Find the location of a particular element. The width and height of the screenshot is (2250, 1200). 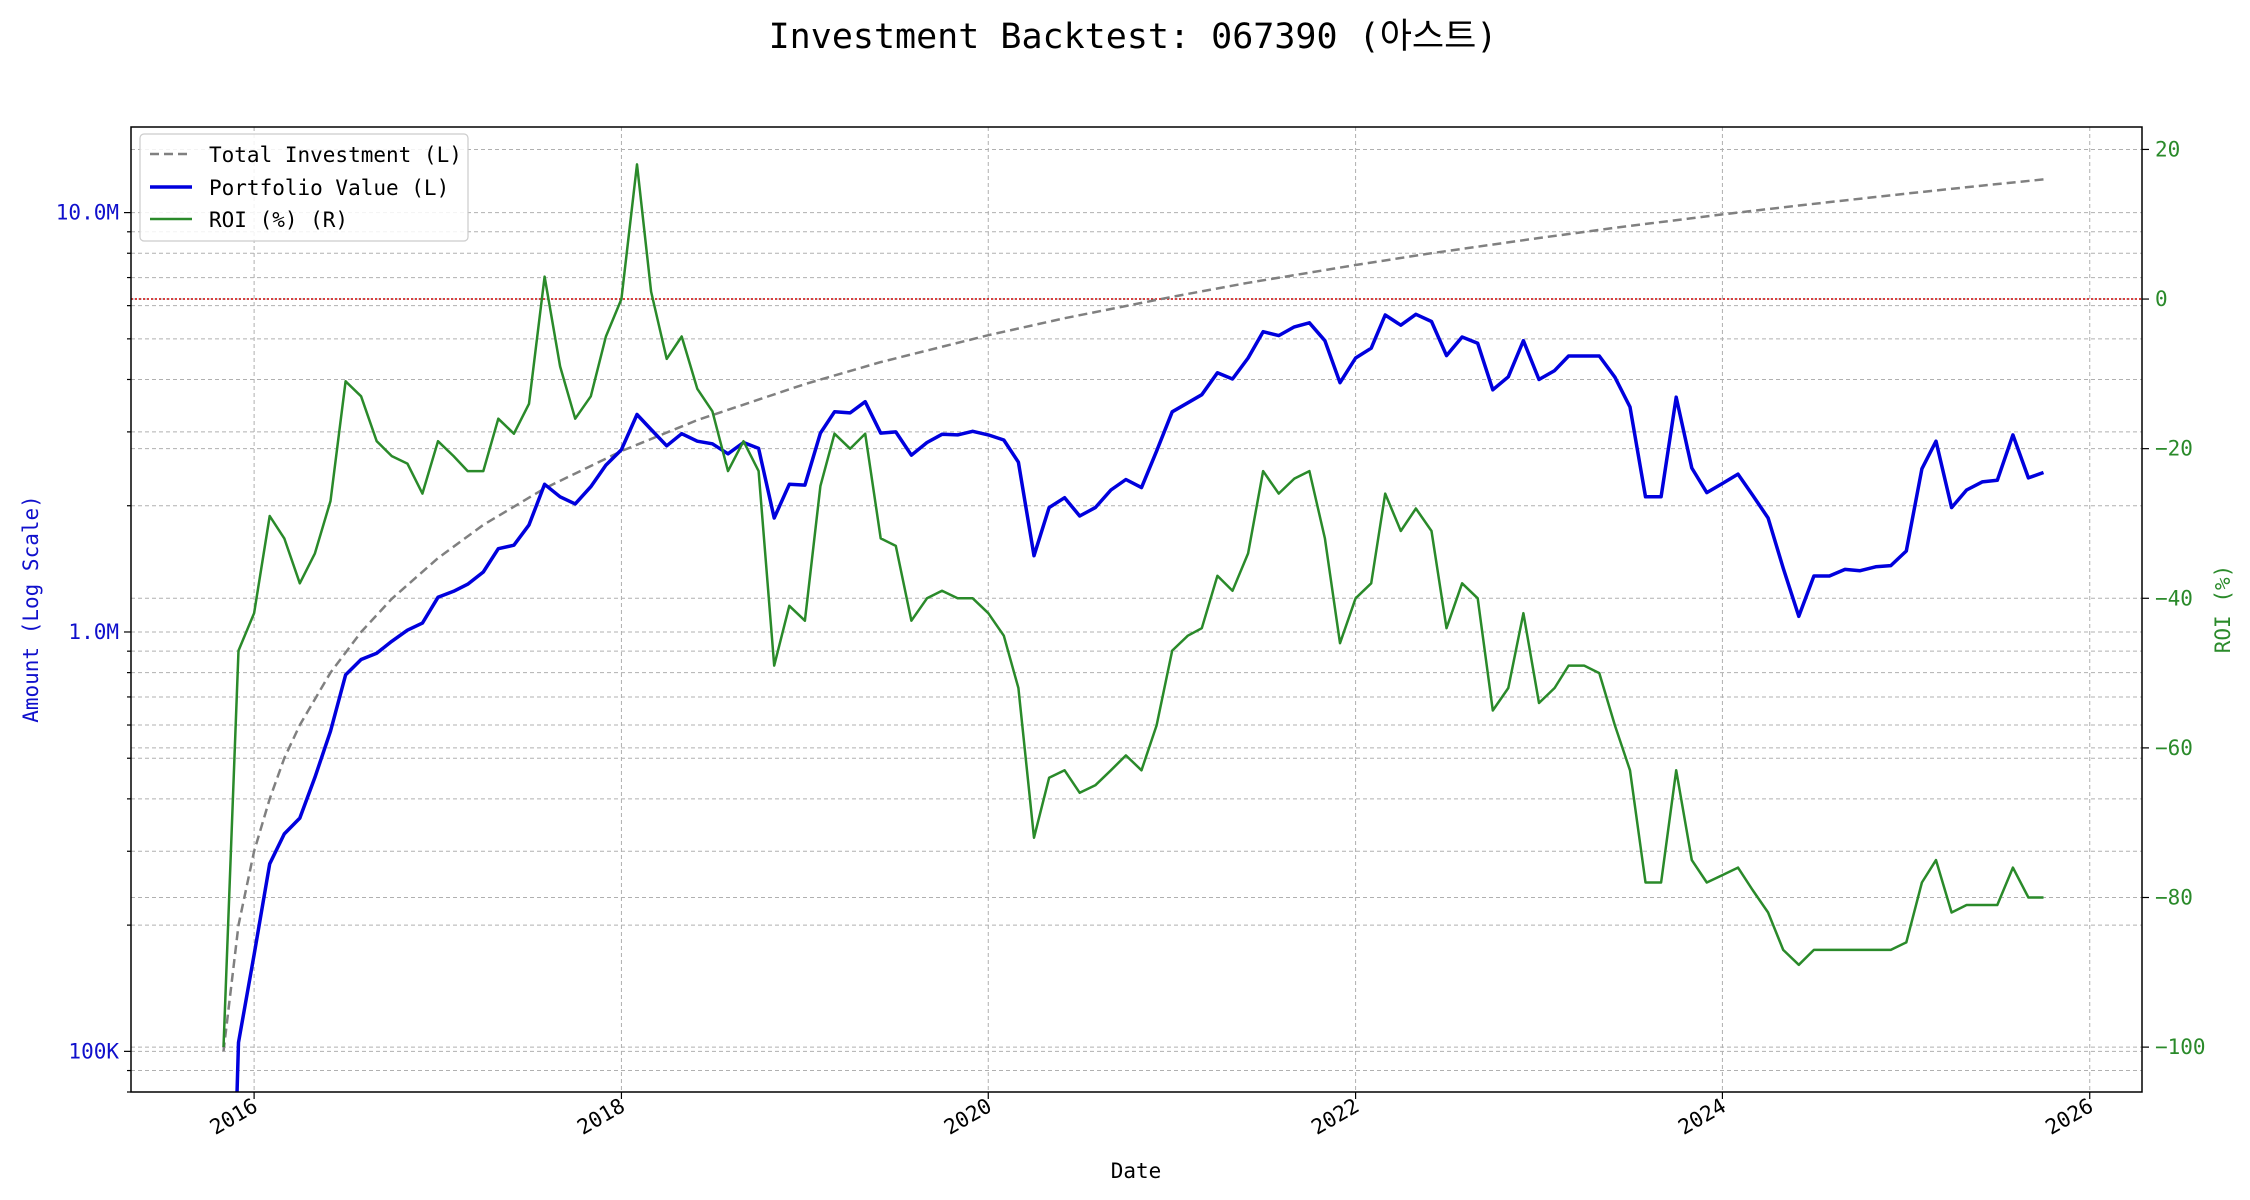

tick-label-x: 2026 is located at coordinates (2069, 1117).